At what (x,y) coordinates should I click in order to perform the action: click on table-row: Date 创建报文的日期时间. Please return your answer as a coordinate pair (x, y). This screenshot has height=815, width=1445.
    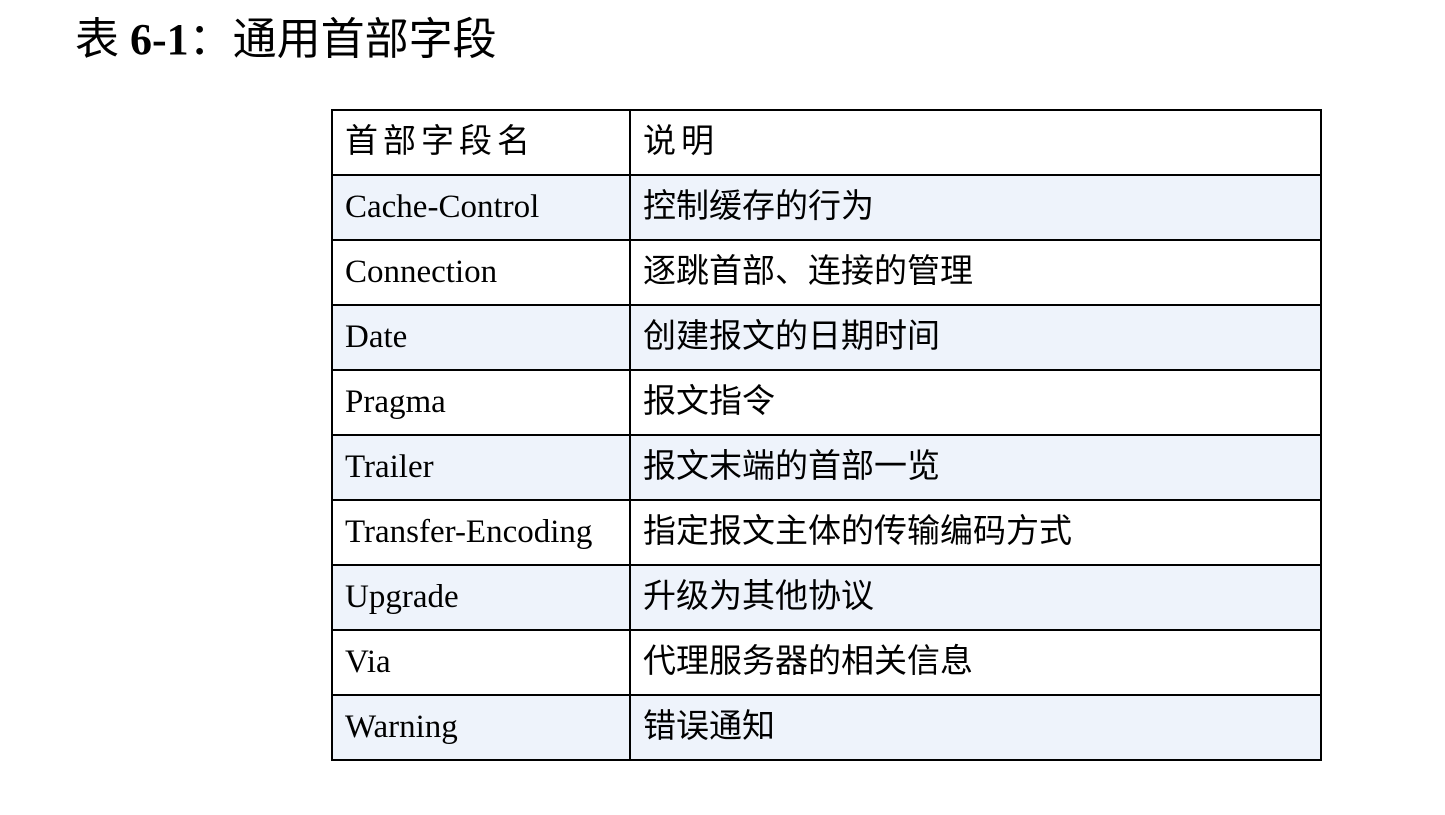
    Looking at the image, I should click on (826, 337).